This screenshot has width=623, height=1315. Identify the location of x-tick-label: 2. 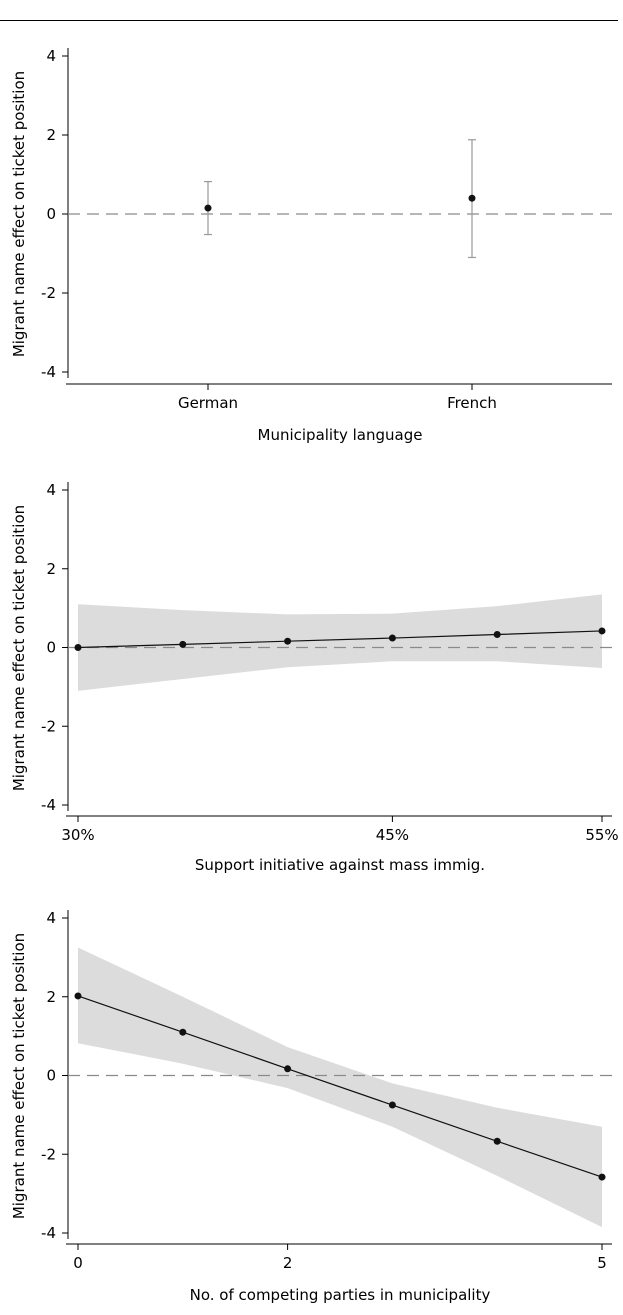
(288, 1263).